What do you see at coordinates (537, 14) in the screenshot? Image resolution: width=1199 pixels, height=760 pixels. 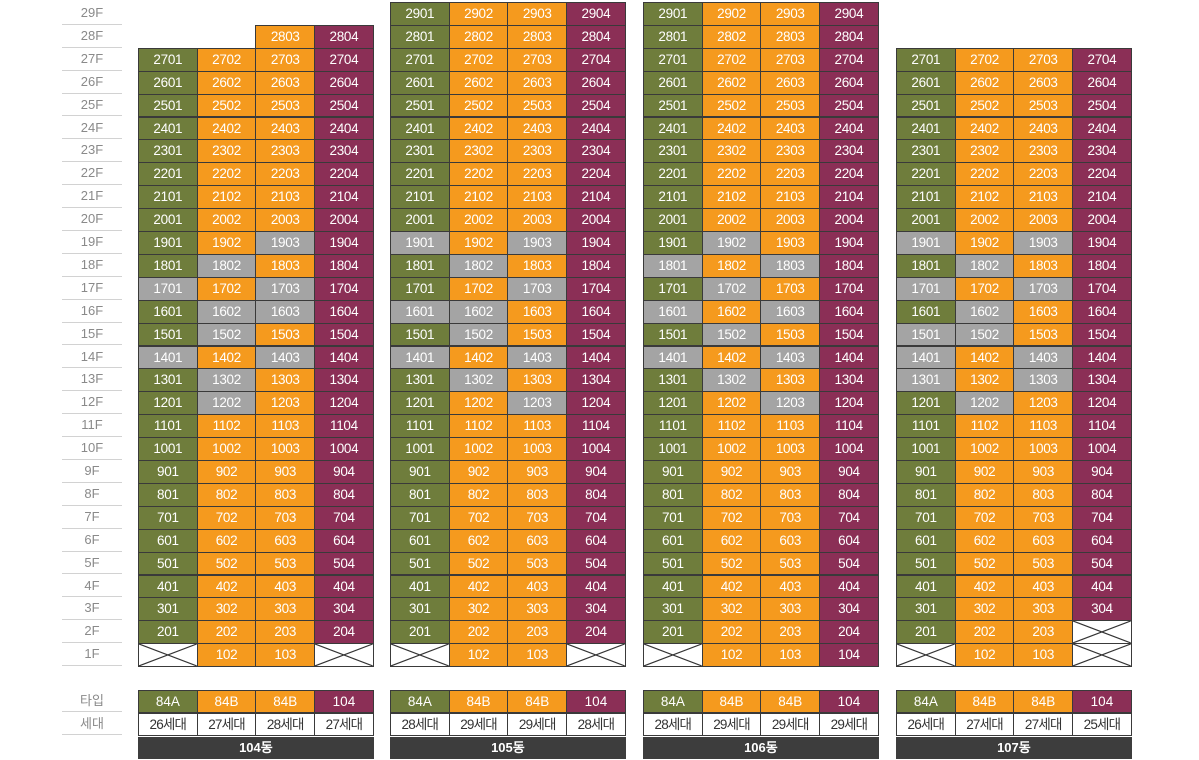 I see `unit-cell-105-2903: 2903` at bounding box center [537, 14].